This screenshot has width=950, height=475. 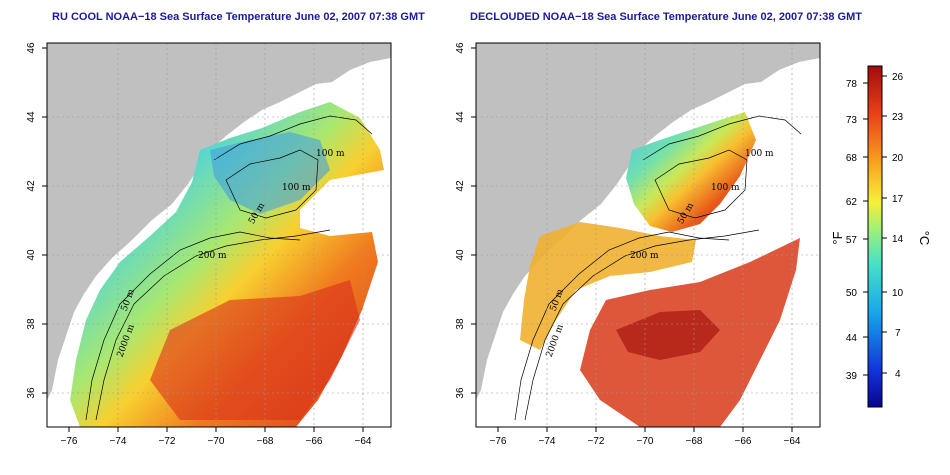 What do you see at coordinates (296, 188) in the screenshot?
I see `left-contour-label-2: 100 m` at bounding box center [296, 188].